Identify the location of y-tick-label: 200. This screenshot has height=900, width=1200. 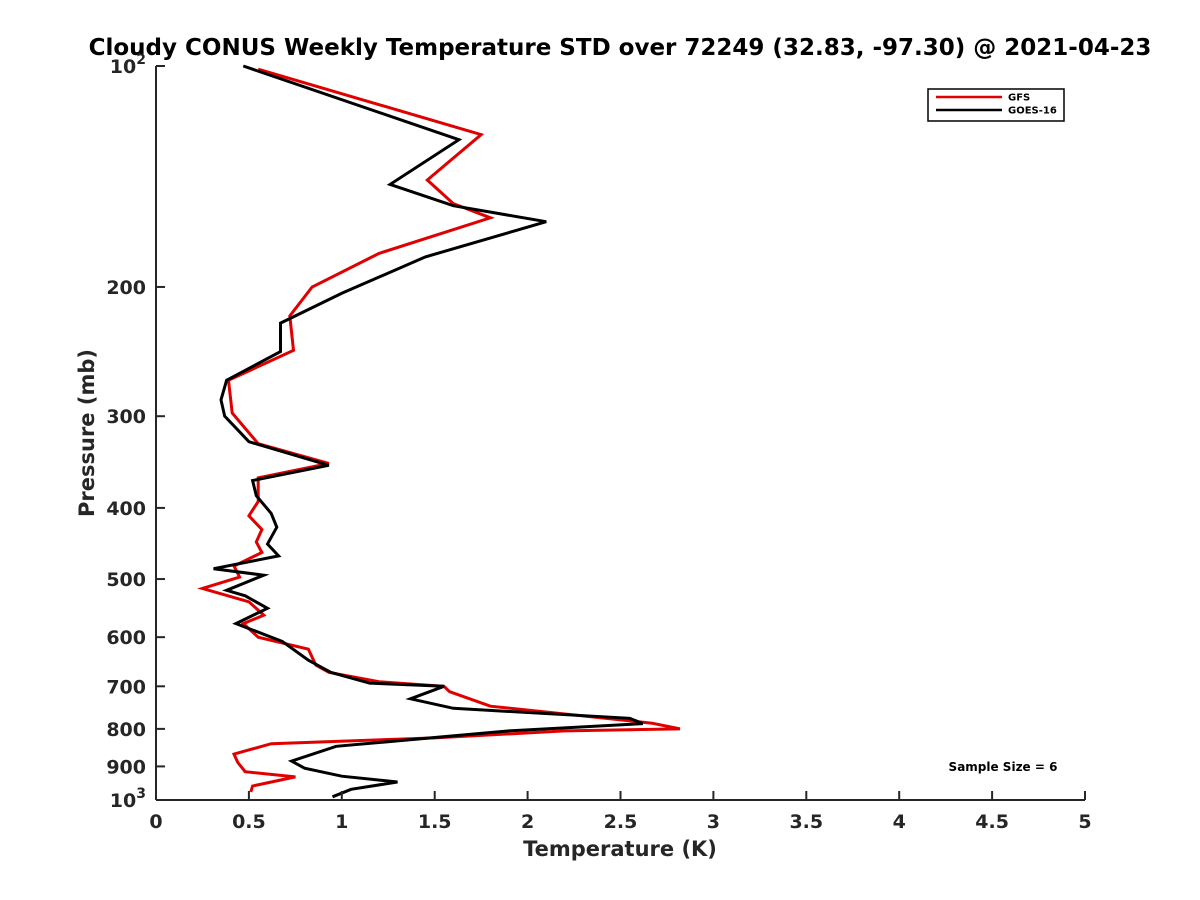
(126, 288).